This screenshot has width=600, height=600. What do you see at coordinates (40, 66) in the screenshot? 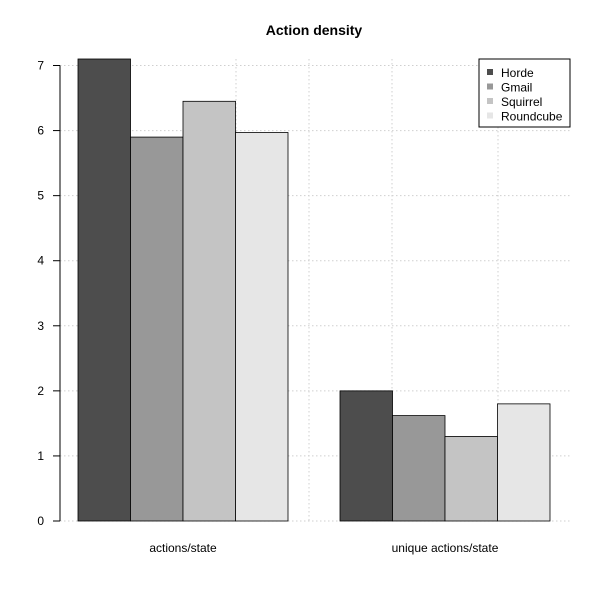
I see `y-tick-label: 7` at bounding box center [40, 66].